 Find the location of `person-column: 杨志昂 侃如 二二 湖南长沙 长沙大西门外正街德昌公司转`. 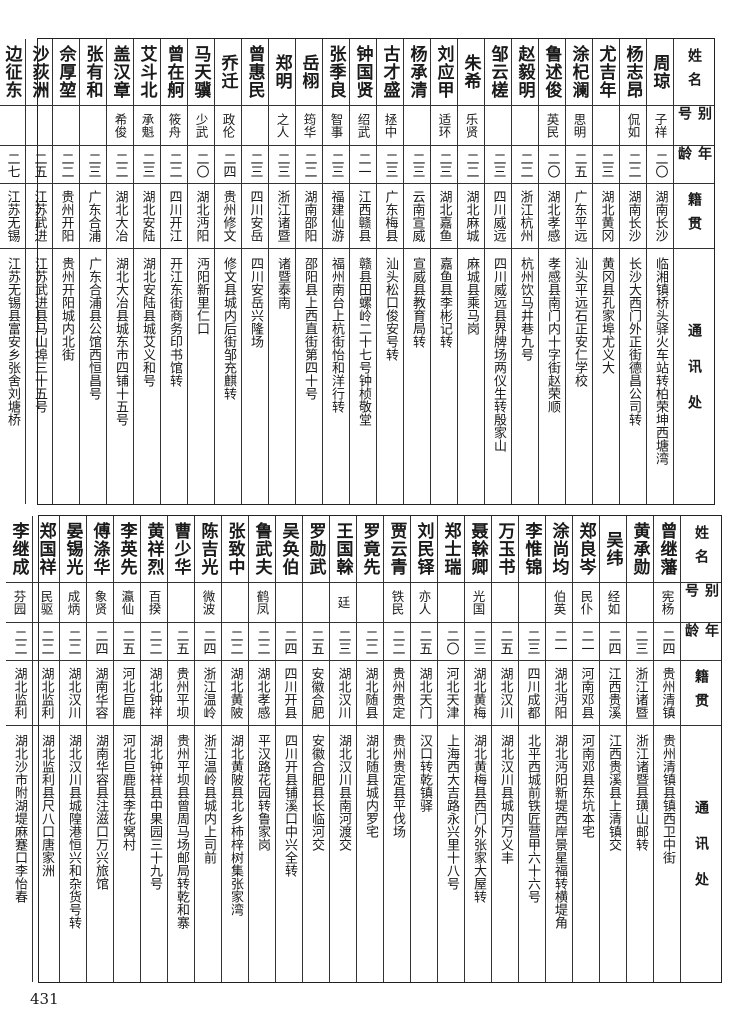

person-column: 杨志昂 侃如 二二 湖南长沙 长沙大西门外正街德昌公司转 is located at coordinates (632, 271).